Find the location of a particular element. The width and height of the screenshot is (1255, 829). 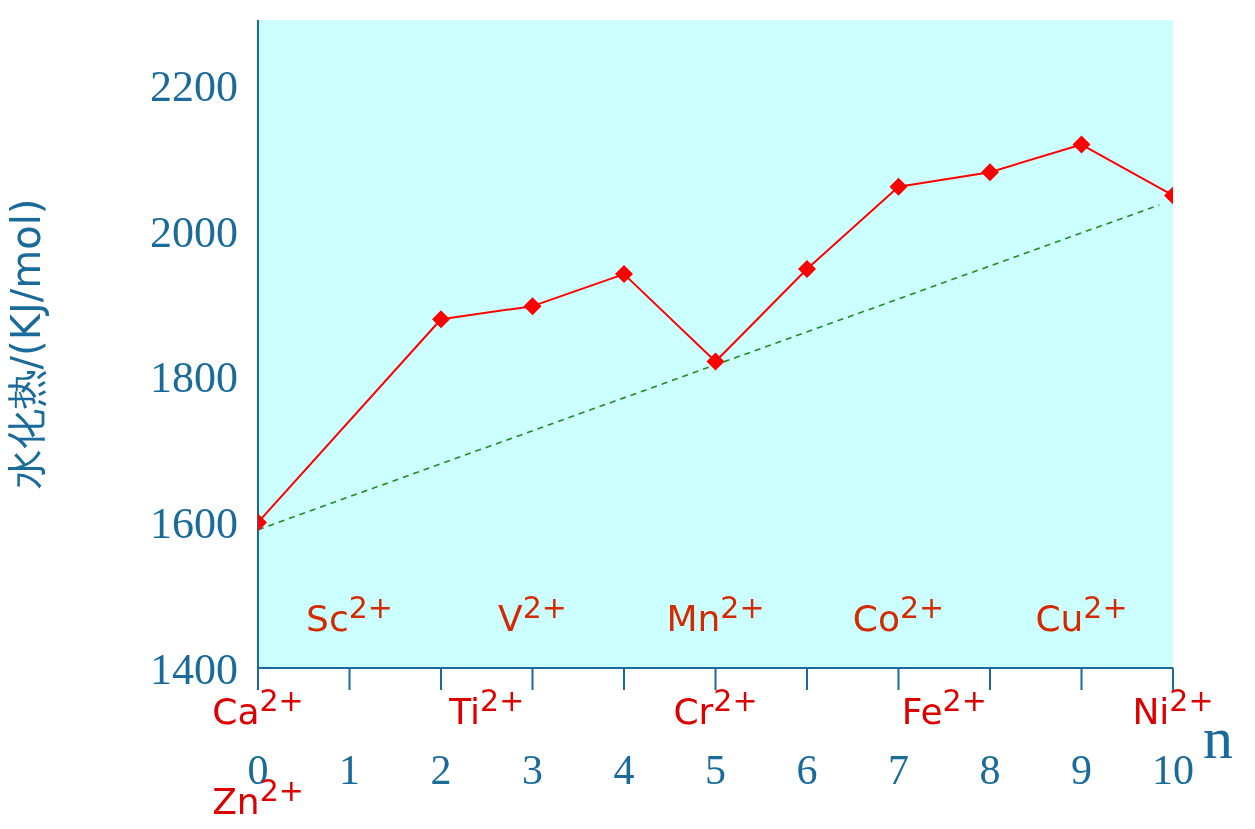

y-tick-label: 1800 is located at coordinates (194, 378).